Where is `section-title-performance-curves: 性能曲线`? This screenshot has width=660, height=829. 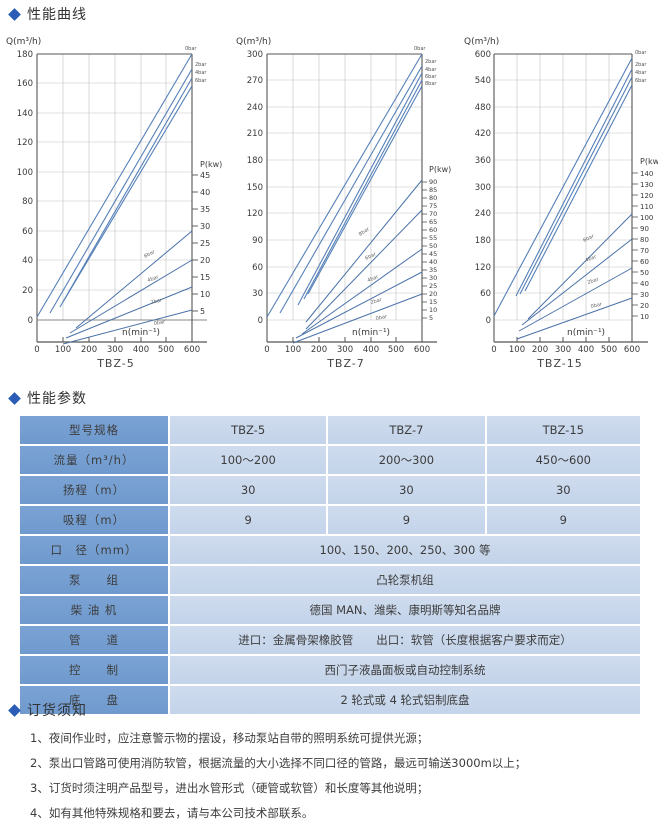
section-title-performance-curves: 性能曲线 is located at coordinates (57, 15).